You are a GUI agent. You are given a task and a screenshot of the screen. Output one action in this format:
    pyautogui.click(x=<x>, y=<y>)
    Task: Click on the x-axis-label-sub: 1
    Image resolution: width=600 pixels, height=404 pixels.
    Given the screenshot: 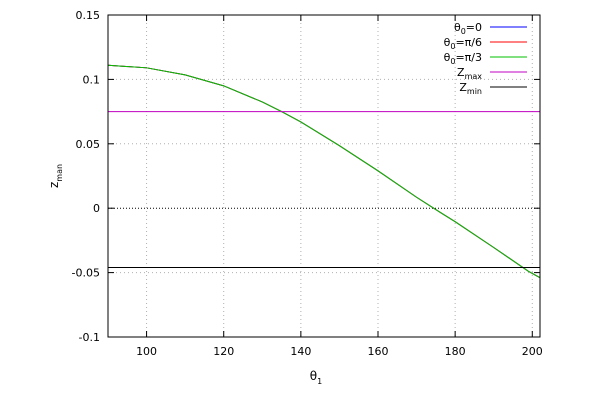 What is the action you would take?
    pyautogui.click(x=319, y=381)
    